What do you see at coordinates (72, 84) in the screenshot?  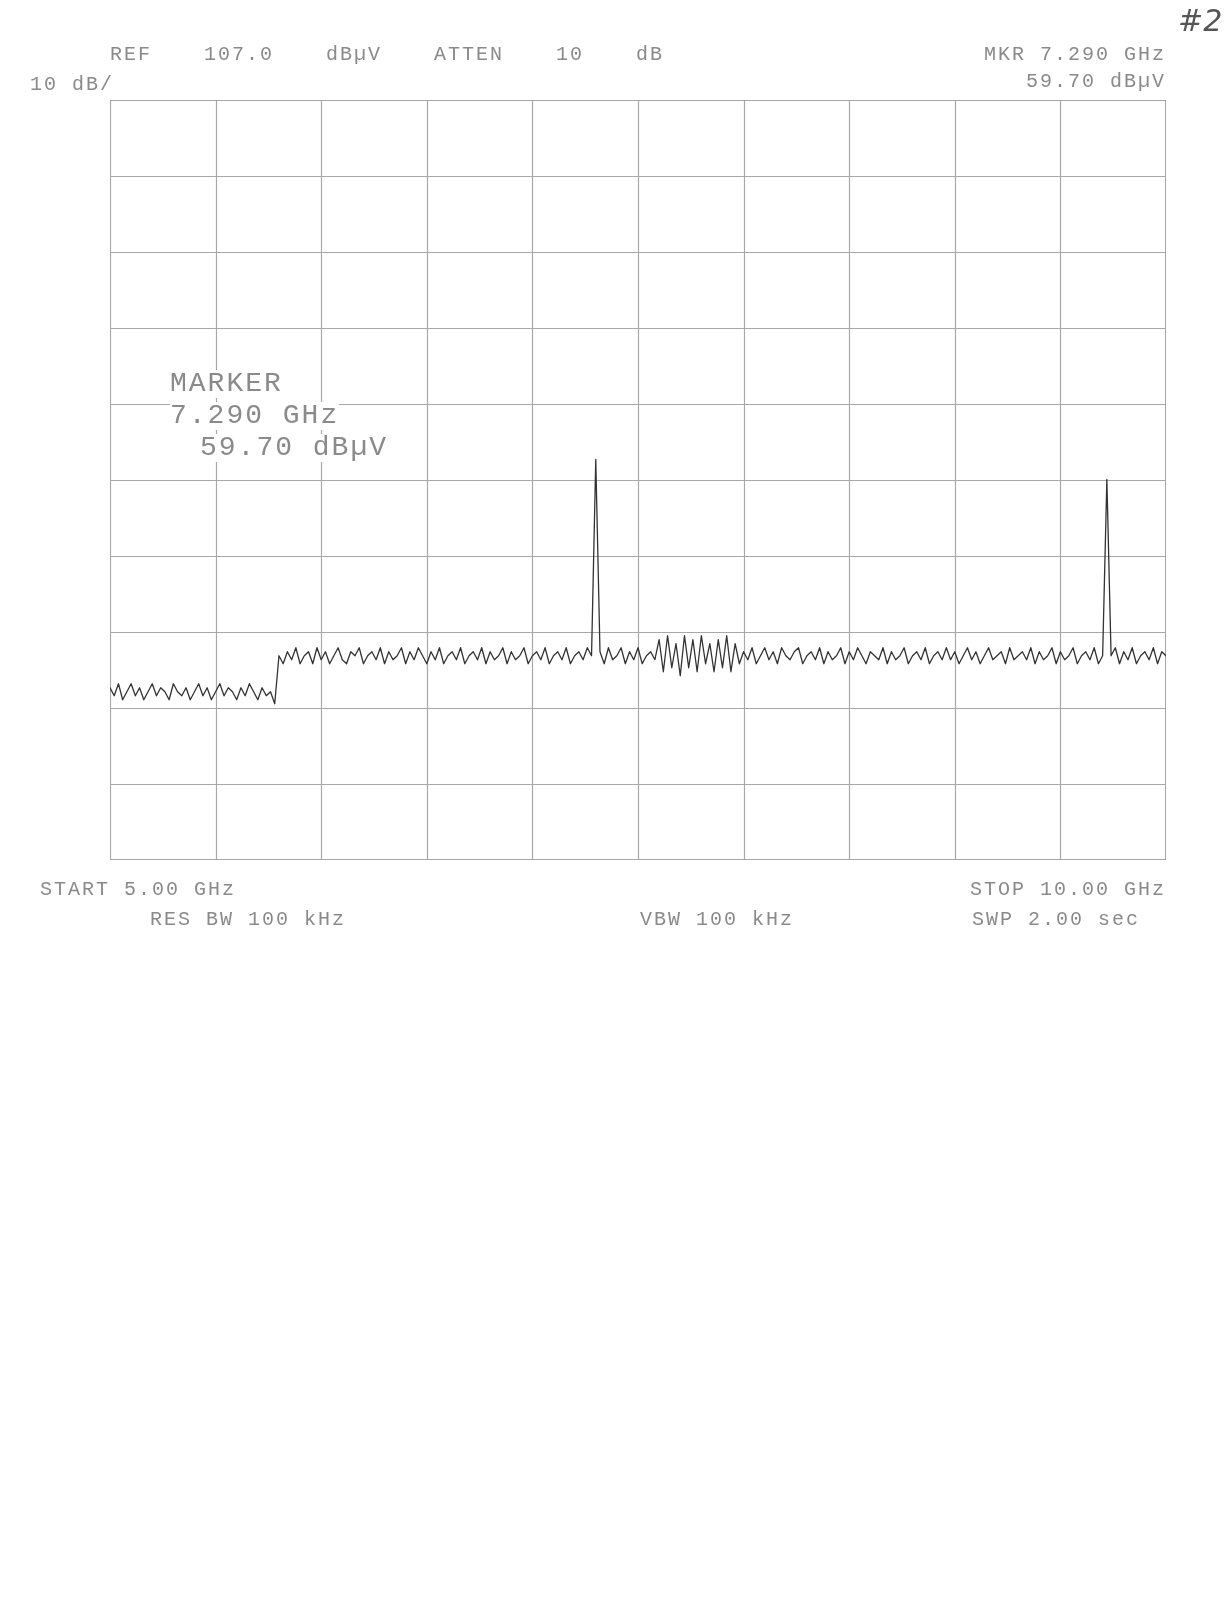 I see `text: 10 dB/` at bounding box center [72, 84].